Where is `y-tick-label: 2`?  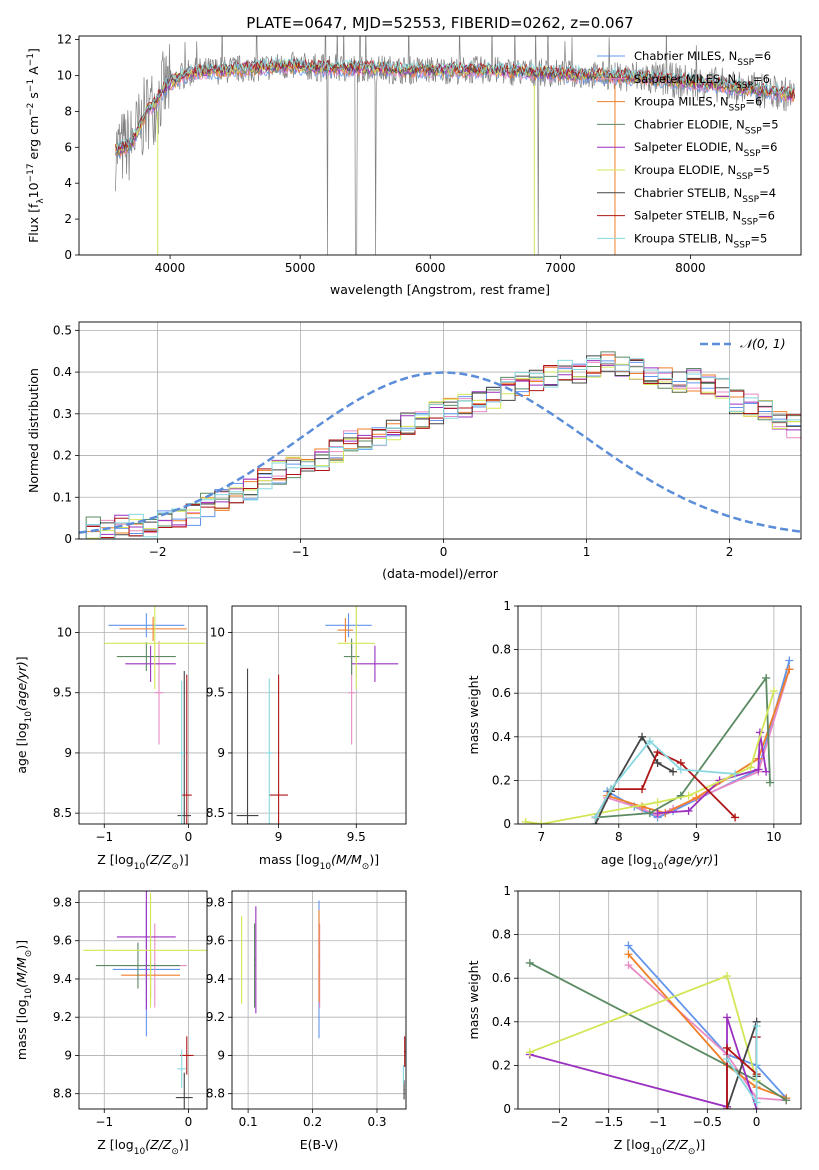 y-tick-label: 2 is located at coordinates (68, 219).